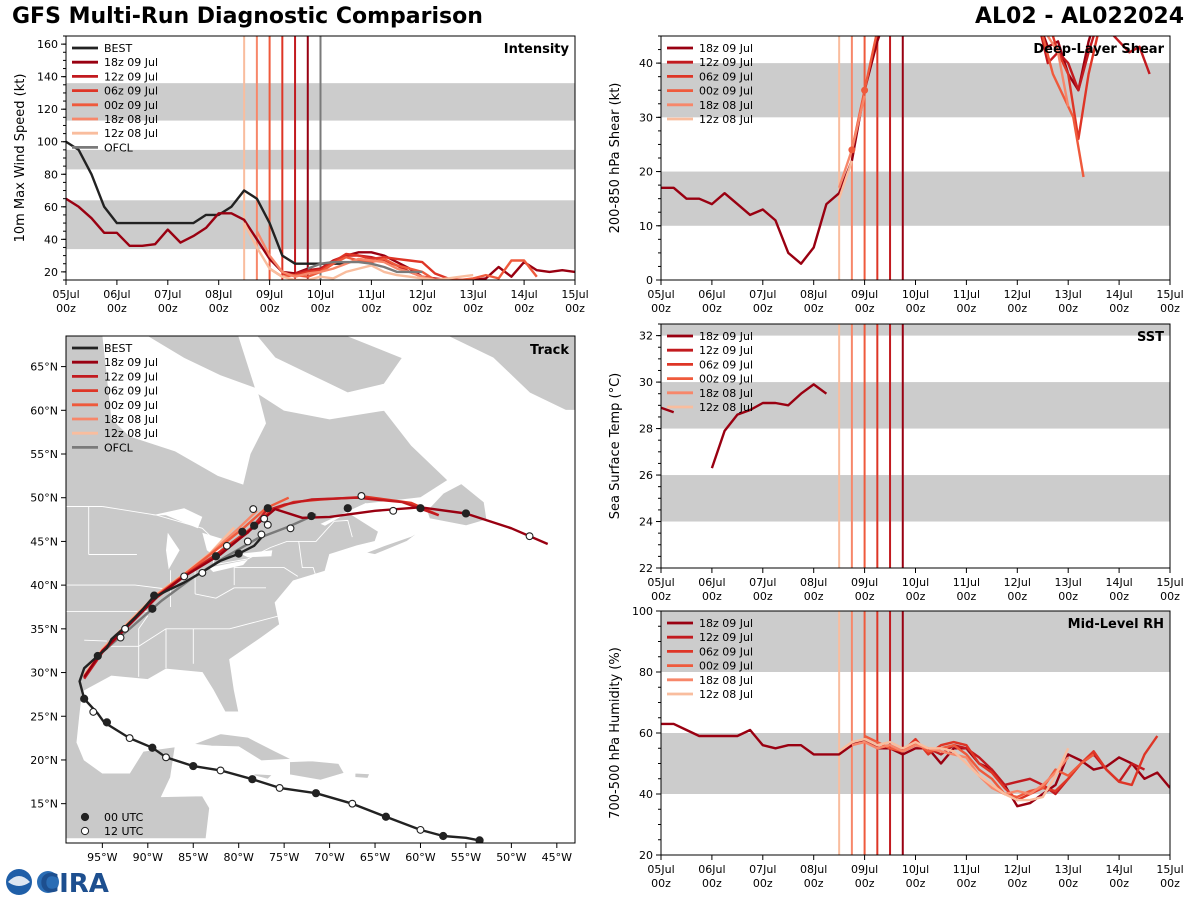 The height and width of the screenshot is (900, 1200). What do you see at coordinates (124, 817) in the screenshot?
I see `legend-marker-label: 00 UTC` at bounding box center [124, 817].